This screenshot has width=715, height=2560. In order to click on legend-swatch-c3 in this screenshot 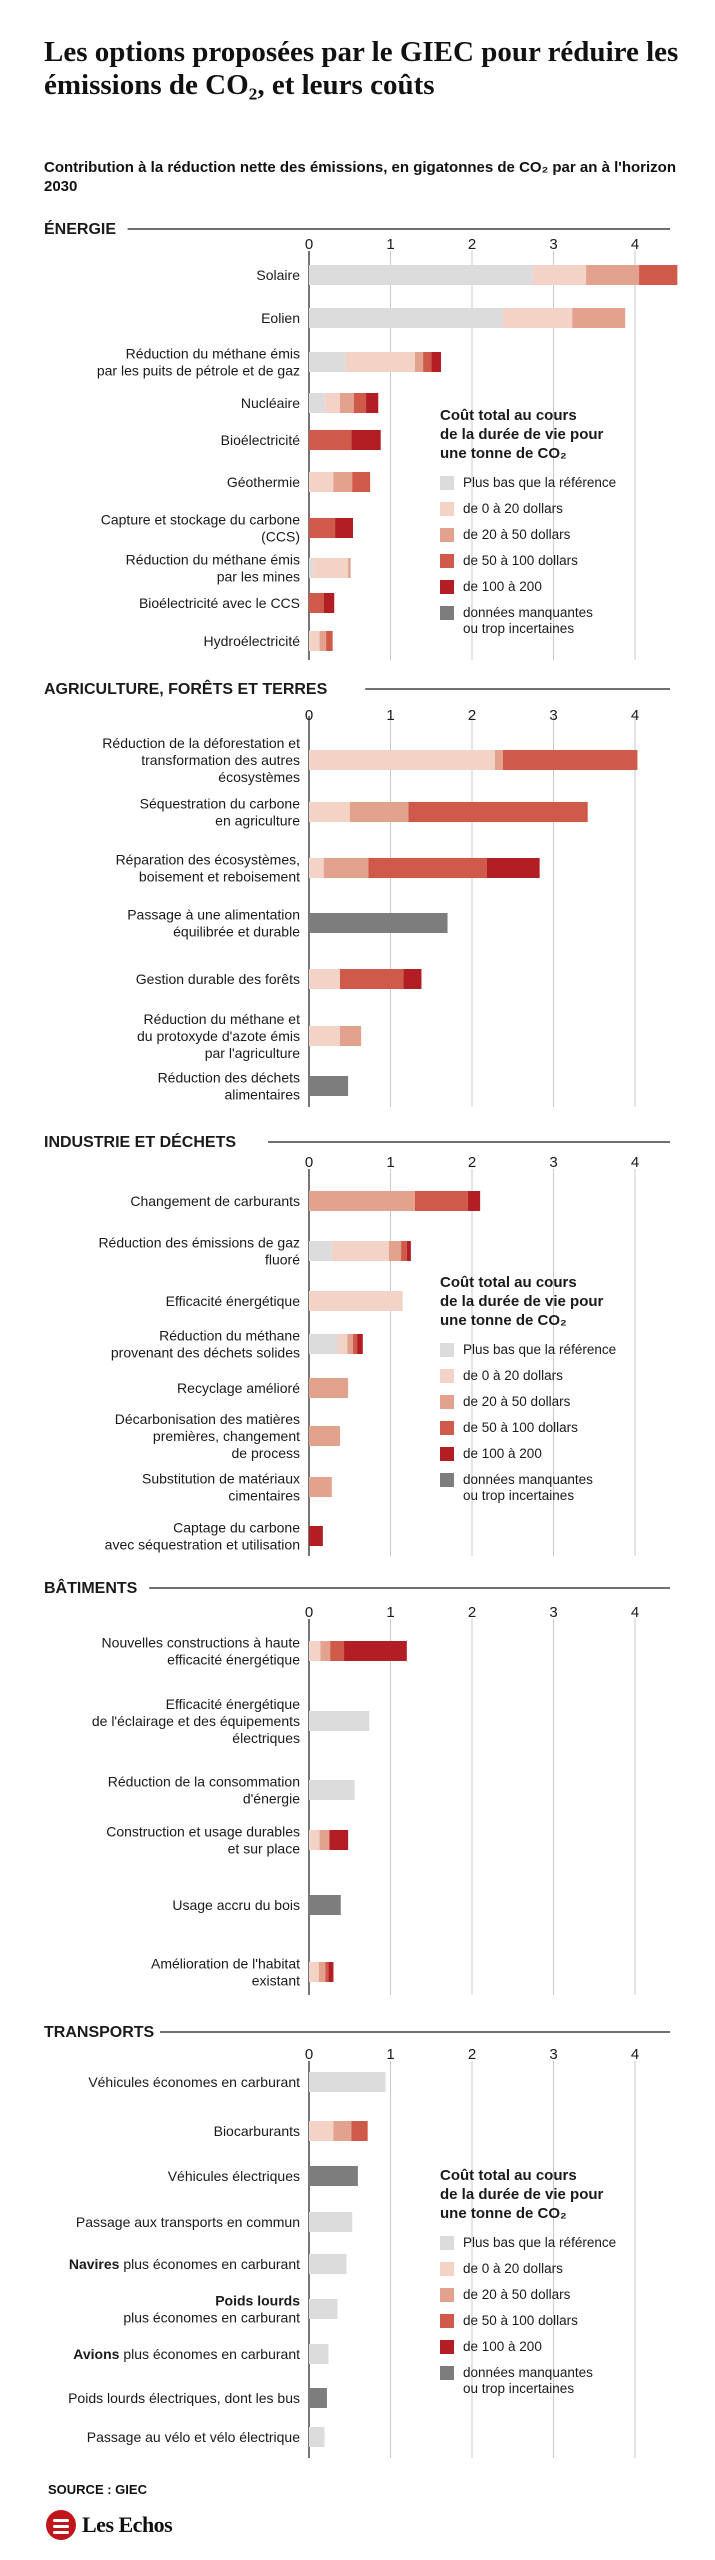, I will do `click(447, 561)`.